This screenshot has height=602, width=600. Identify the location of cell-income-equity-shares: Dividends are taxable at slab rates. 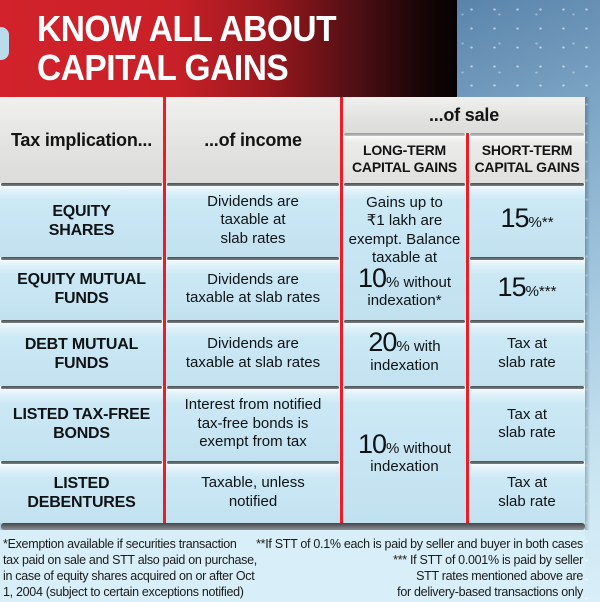
(253, 220).